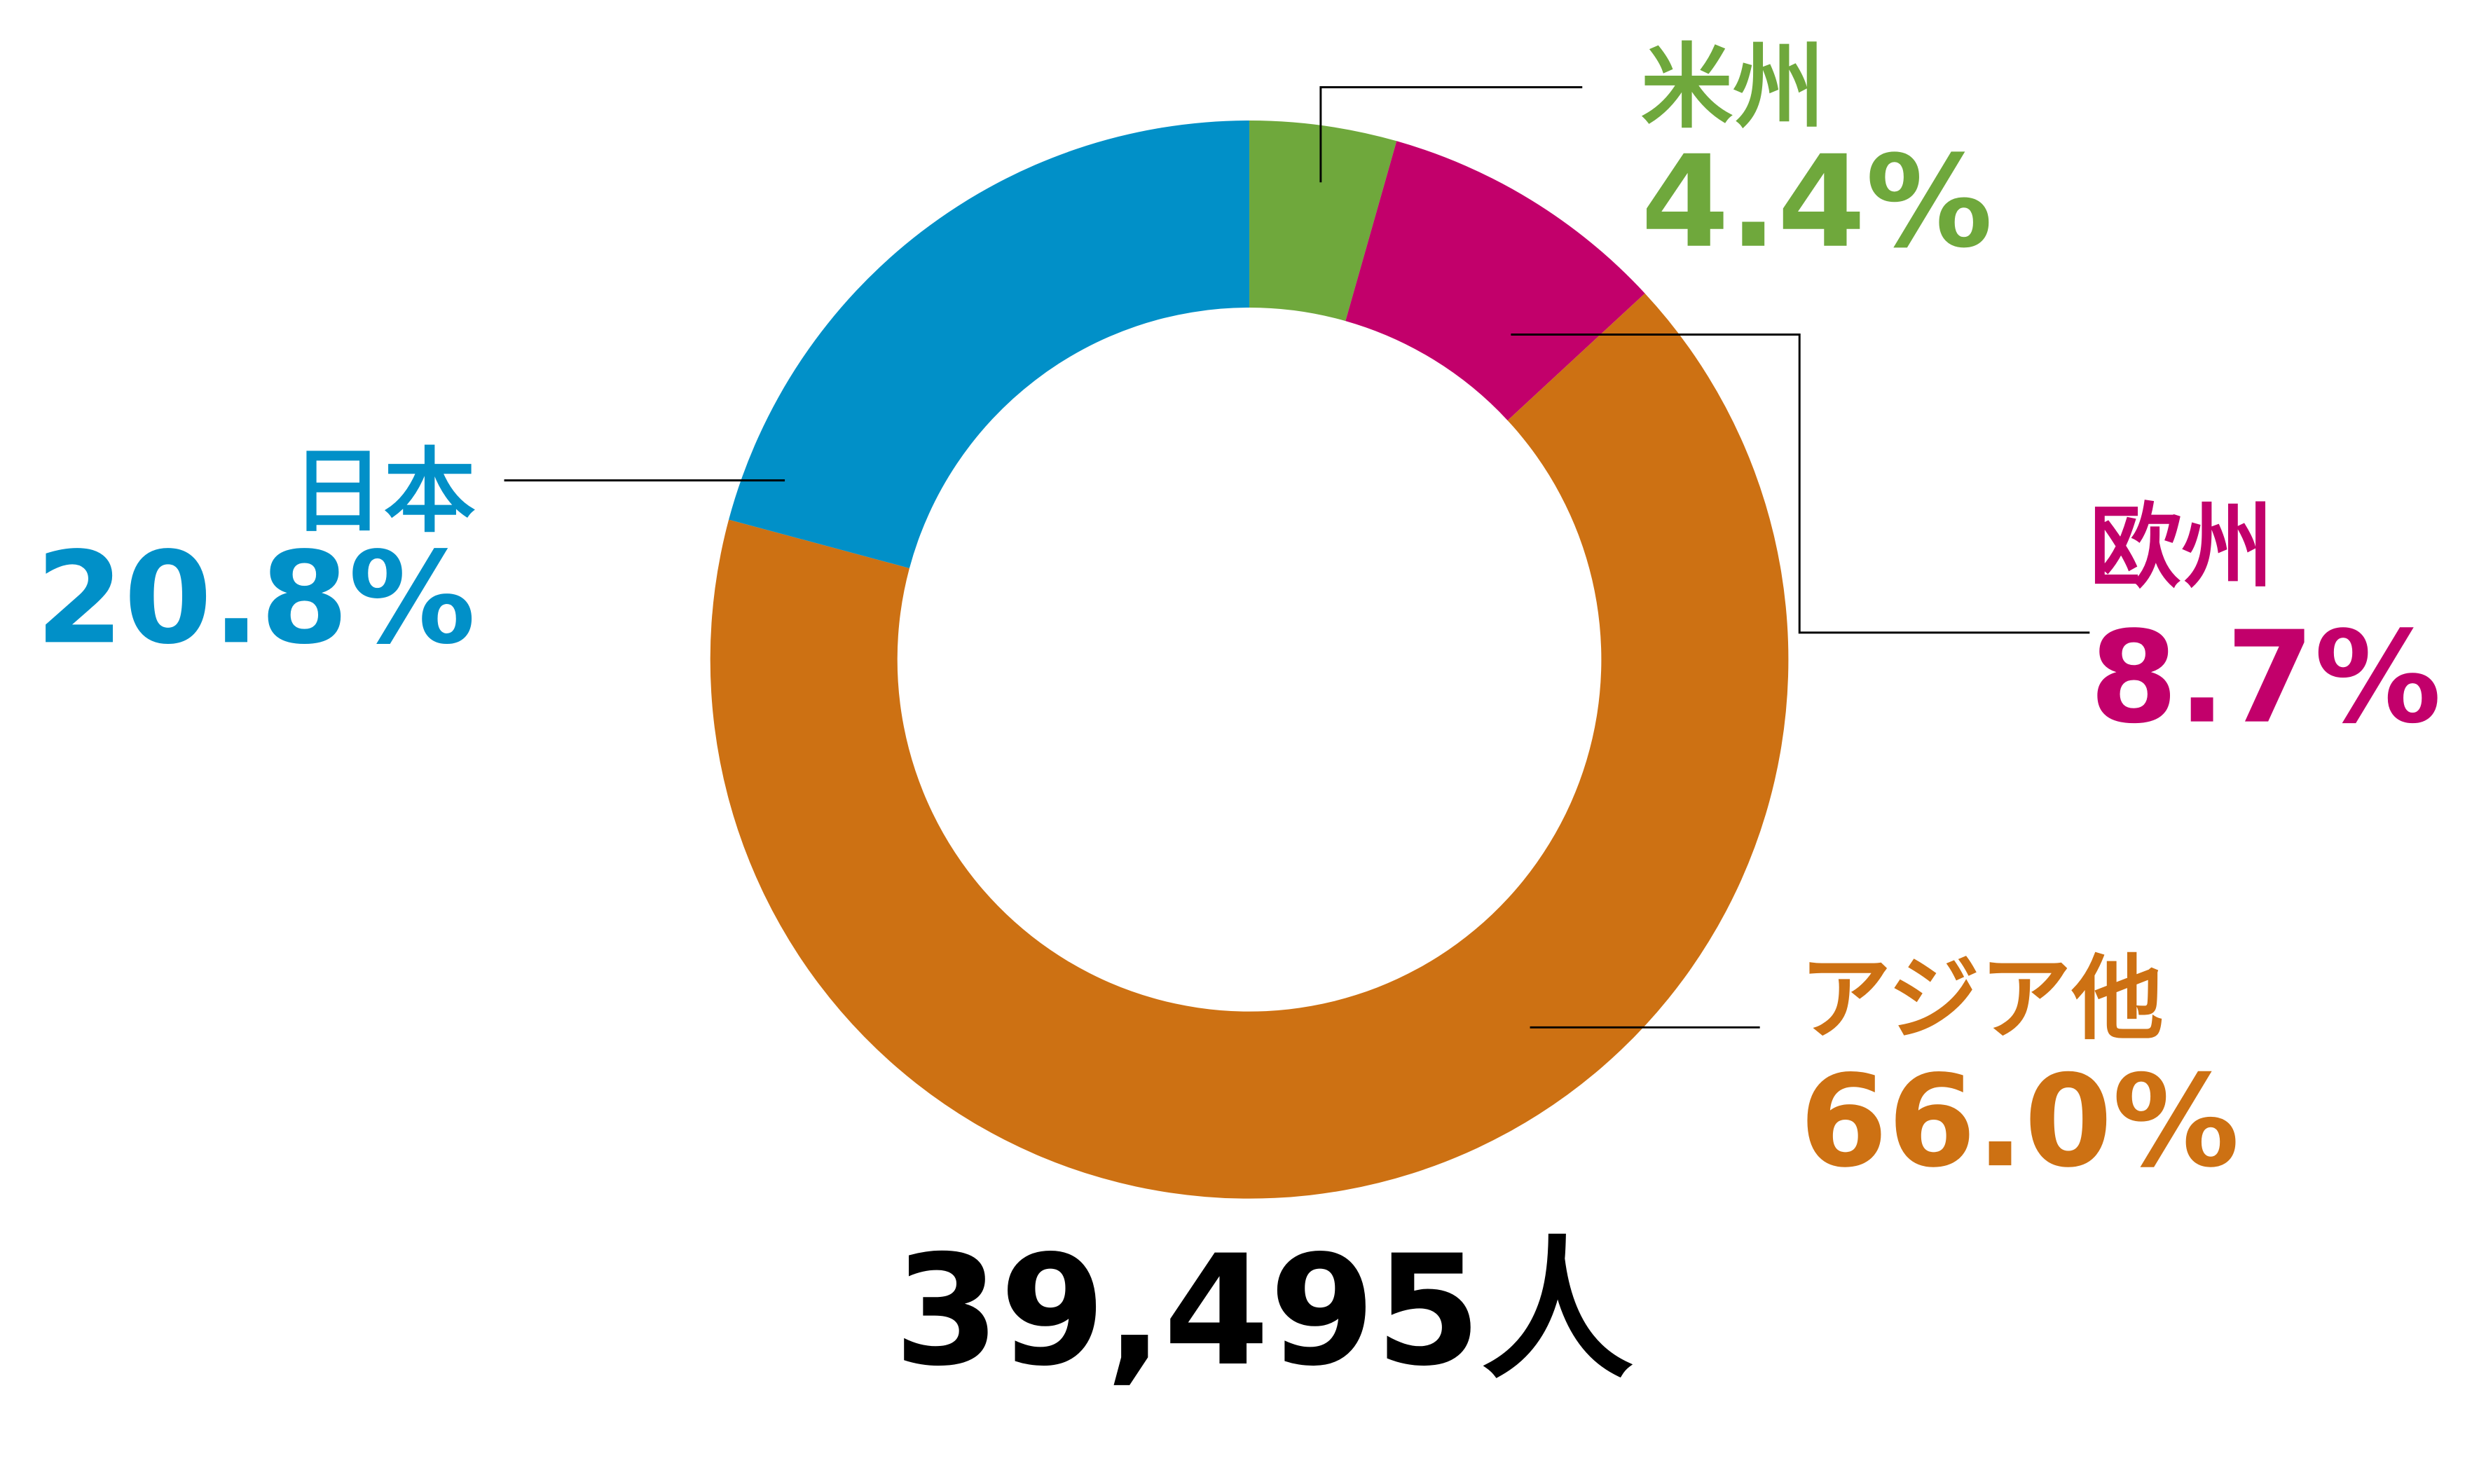 The width and height of the screenshot is (2486, 1484). I want to click on category-label: 米州, so click(1733, 87).